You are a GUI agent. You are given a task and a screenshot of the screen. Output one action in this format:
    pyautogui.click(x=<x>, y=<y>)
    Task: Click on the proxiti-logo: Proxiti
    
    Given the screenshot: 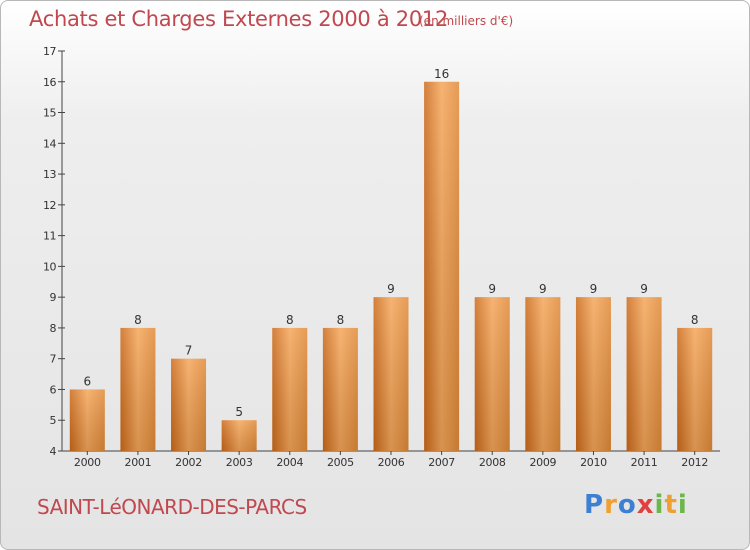 What is the action you would take?
    pyautogui.click(x=636, y=505)
    